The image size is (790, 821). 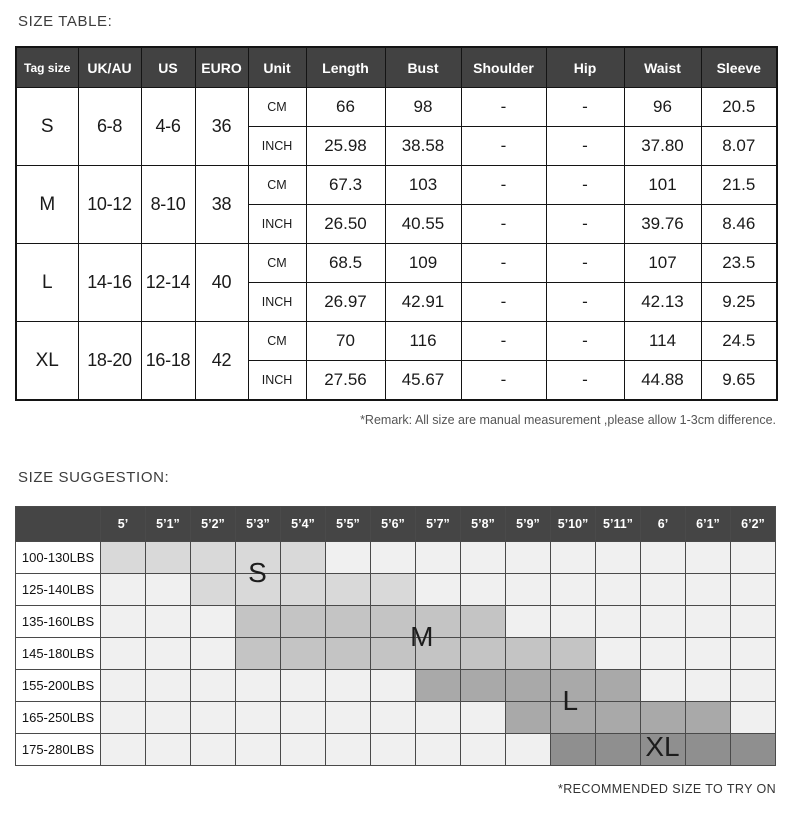 I want to click on size-table-header-cell: US, so click(x=168, y=67).